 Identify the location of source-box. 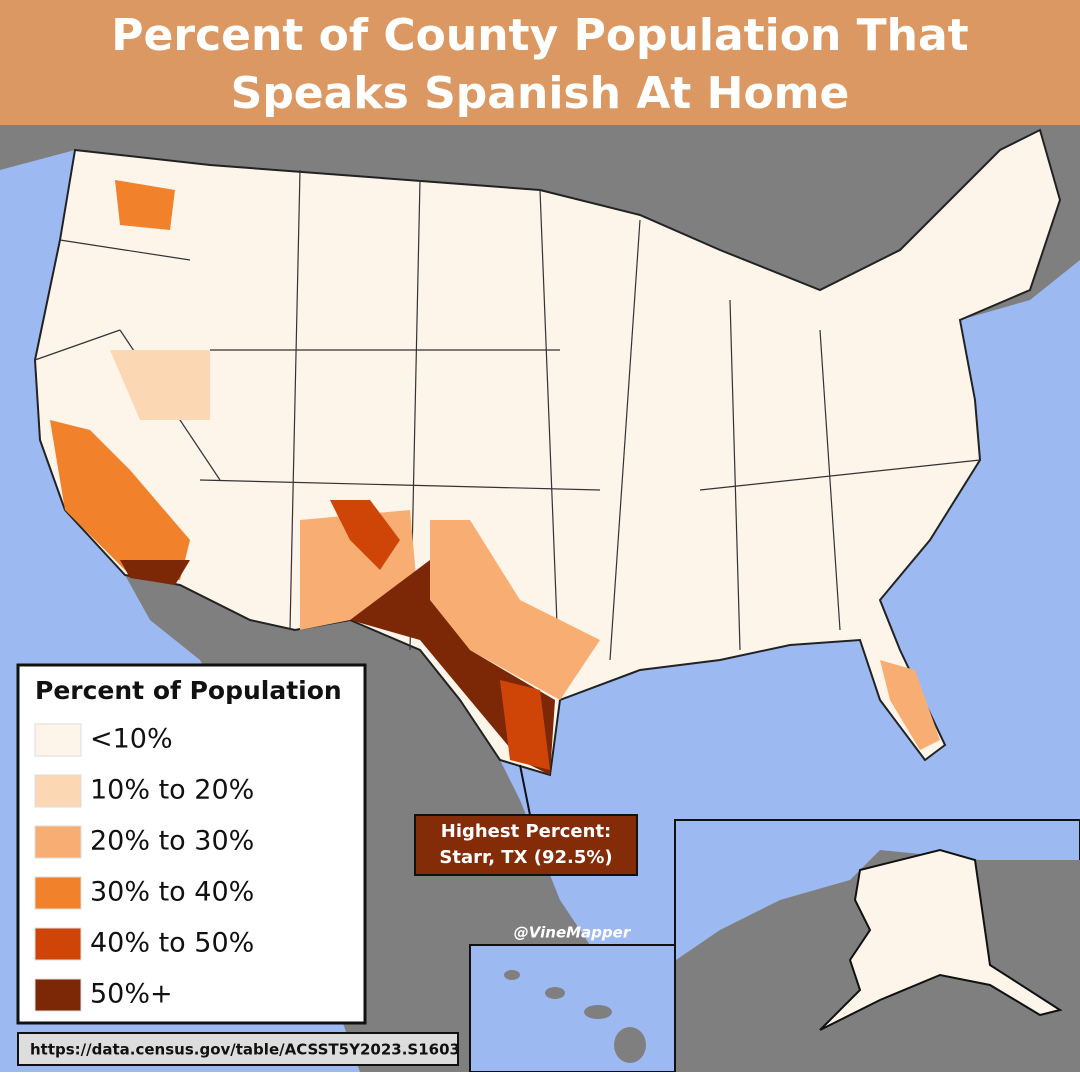
(238, 1049).